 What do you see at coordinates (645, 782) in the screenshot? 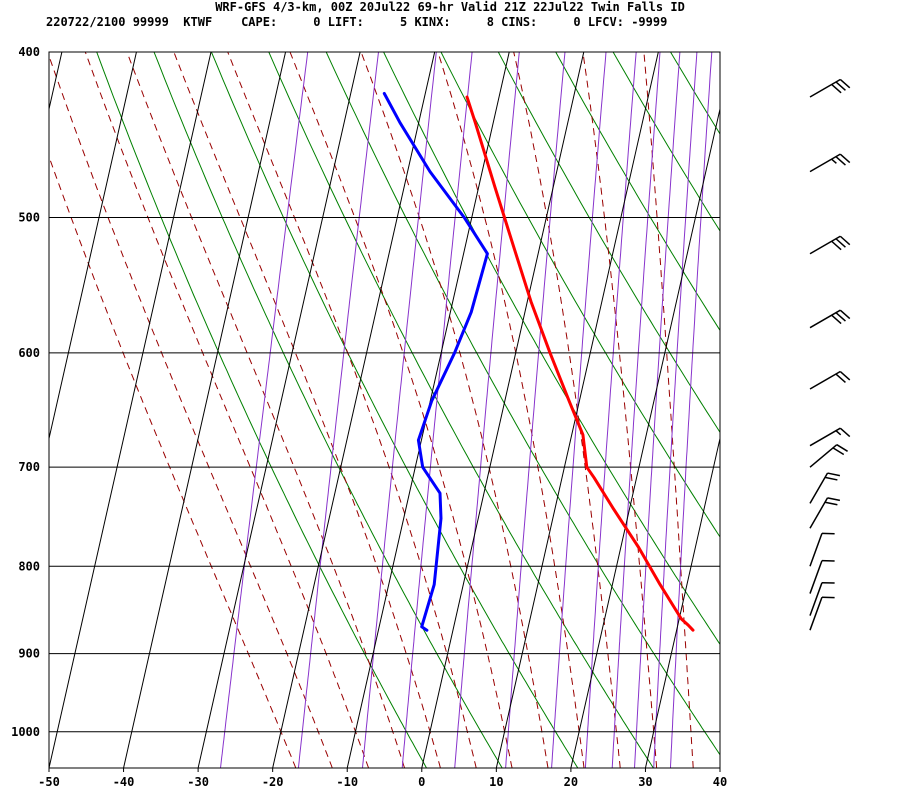
I see `x-tick-label: 30` at bounding box center [645, 782].